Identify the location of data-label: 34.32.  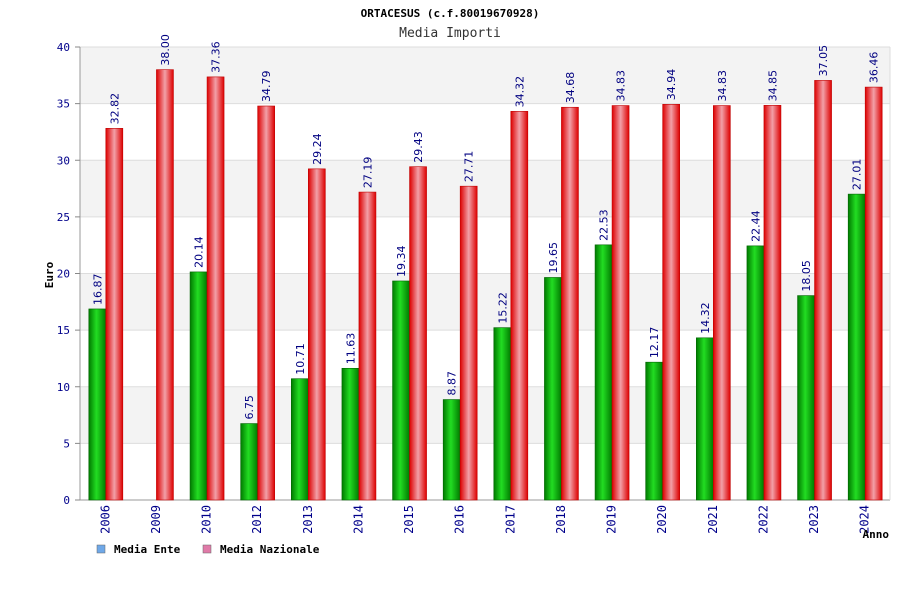
(519, 92).